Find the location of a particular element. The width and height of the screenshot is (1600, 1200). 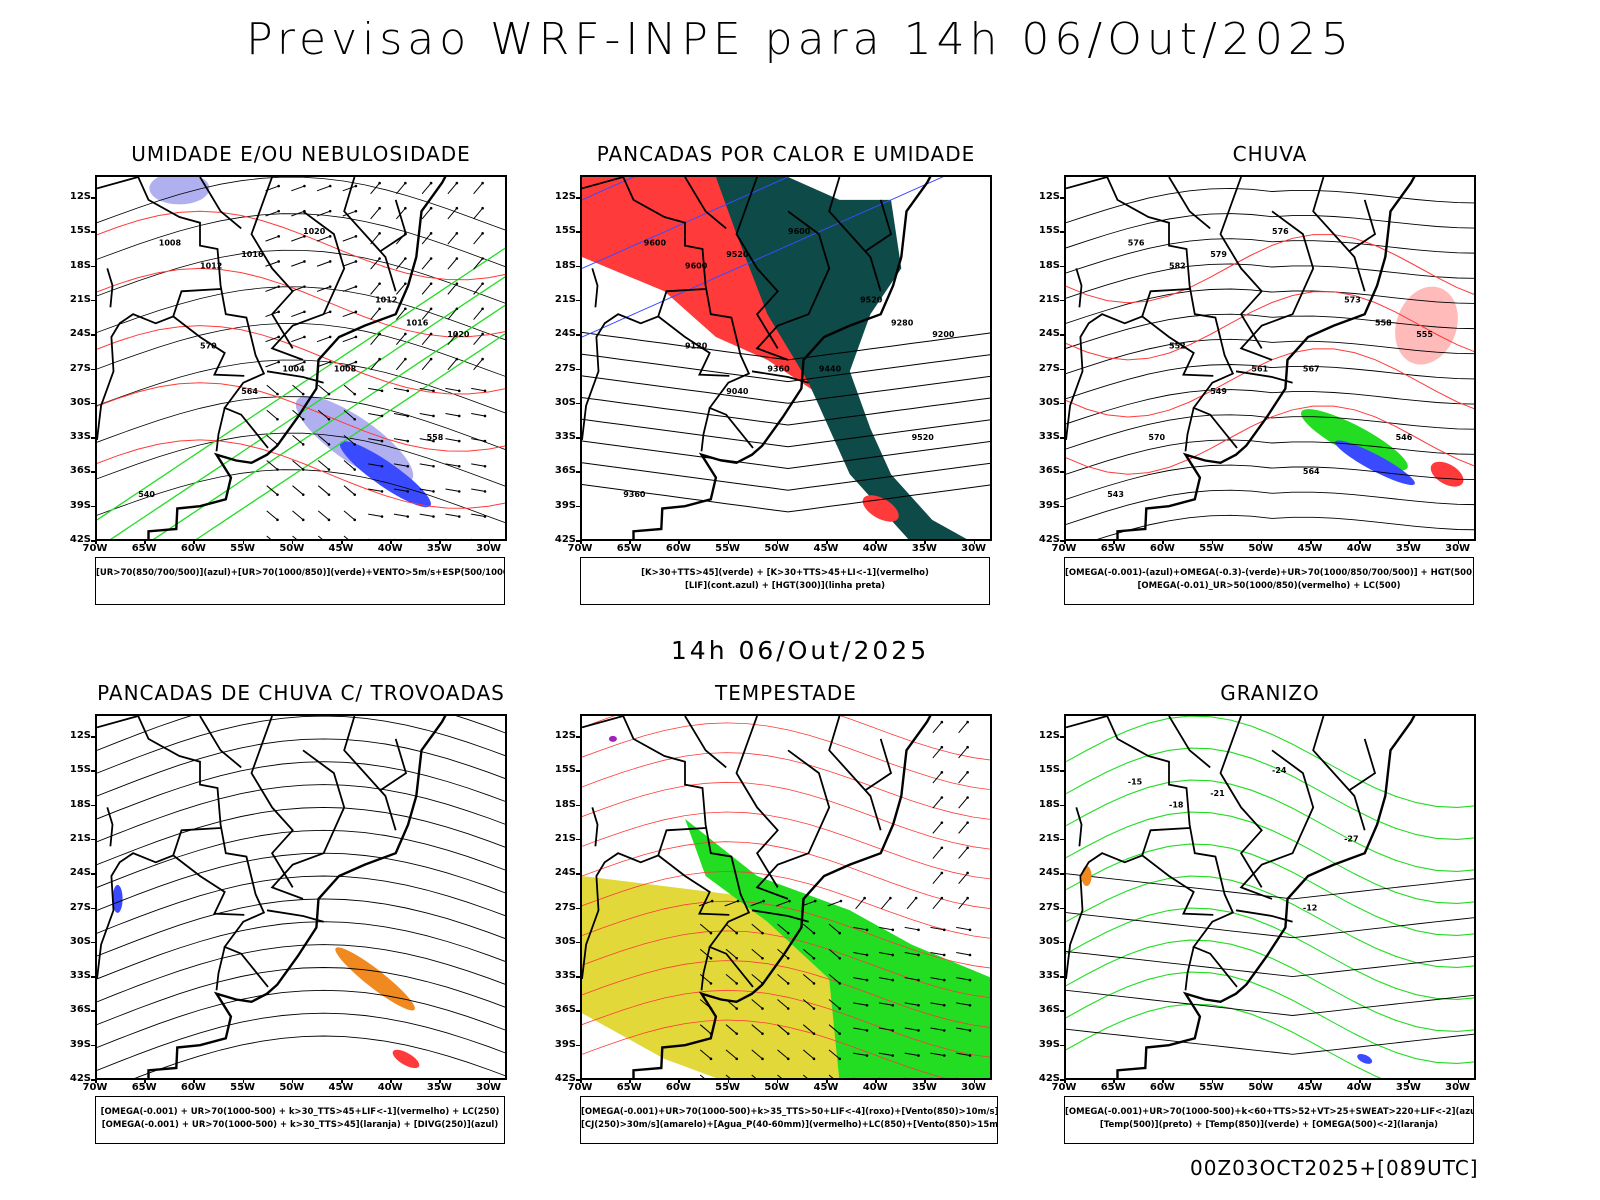

longitude-label: 55W is located at coordinates (1212, 1087).